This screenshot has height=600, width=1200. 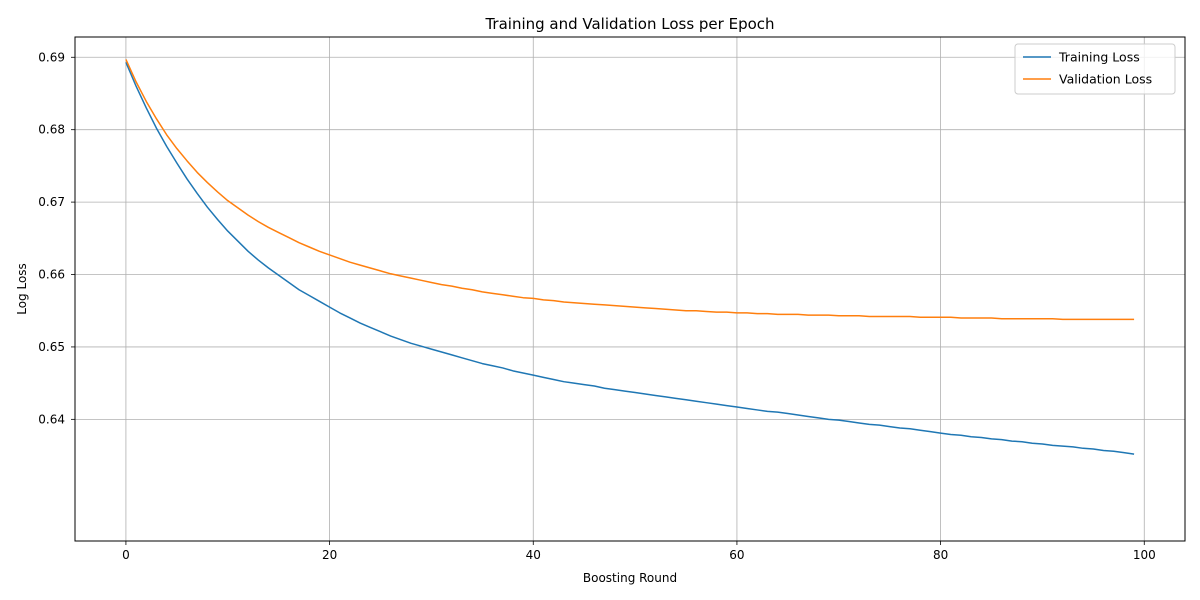 I want to click on y-axis: 0.64 0.65 0.66 0.67 0.68 0.69, so click(x=56, y=238).